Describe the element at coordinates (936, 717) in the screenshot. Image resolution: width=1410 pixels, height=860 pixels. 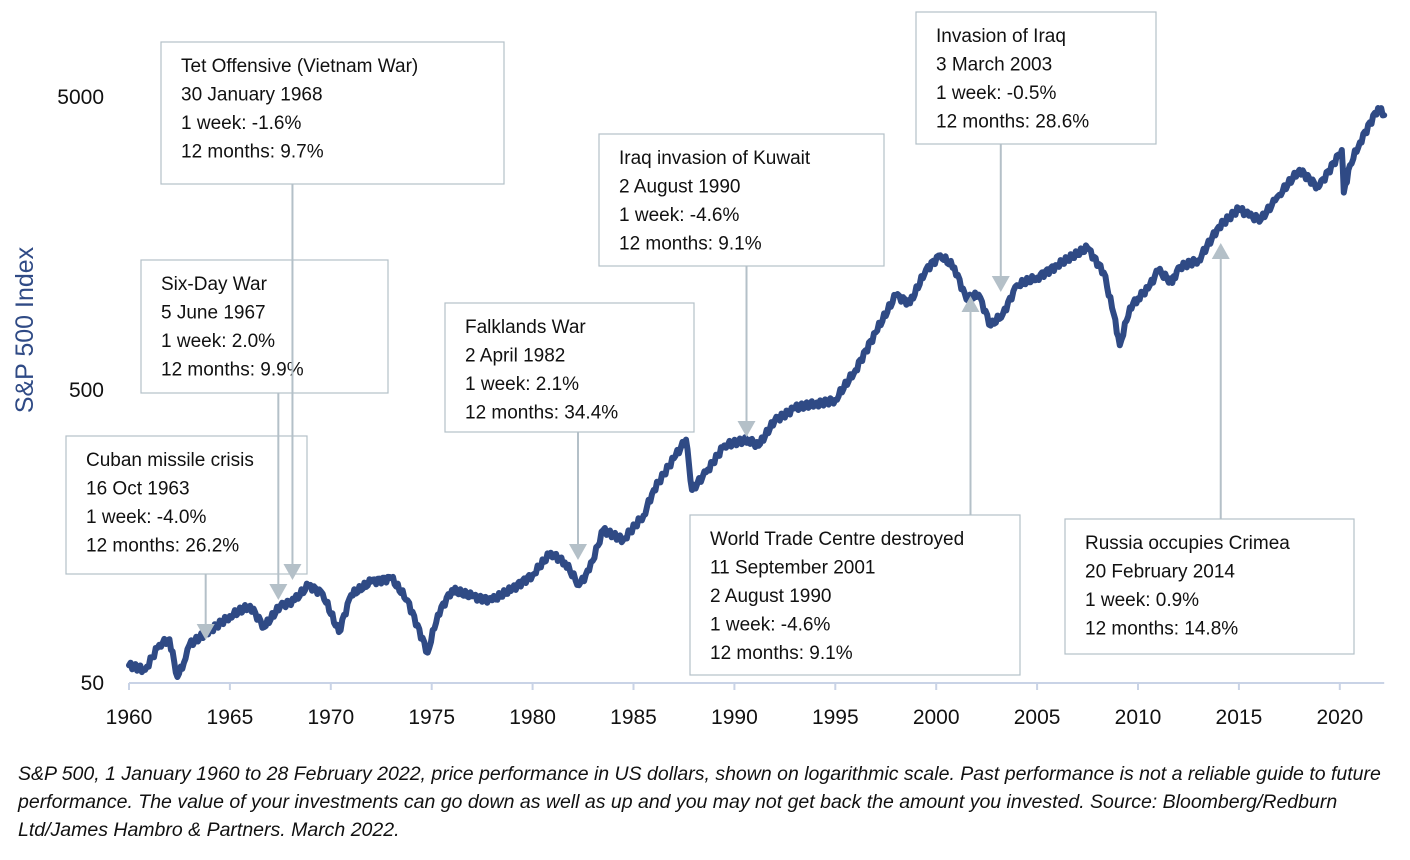
I see `x-tick-label: 2000` at that location.